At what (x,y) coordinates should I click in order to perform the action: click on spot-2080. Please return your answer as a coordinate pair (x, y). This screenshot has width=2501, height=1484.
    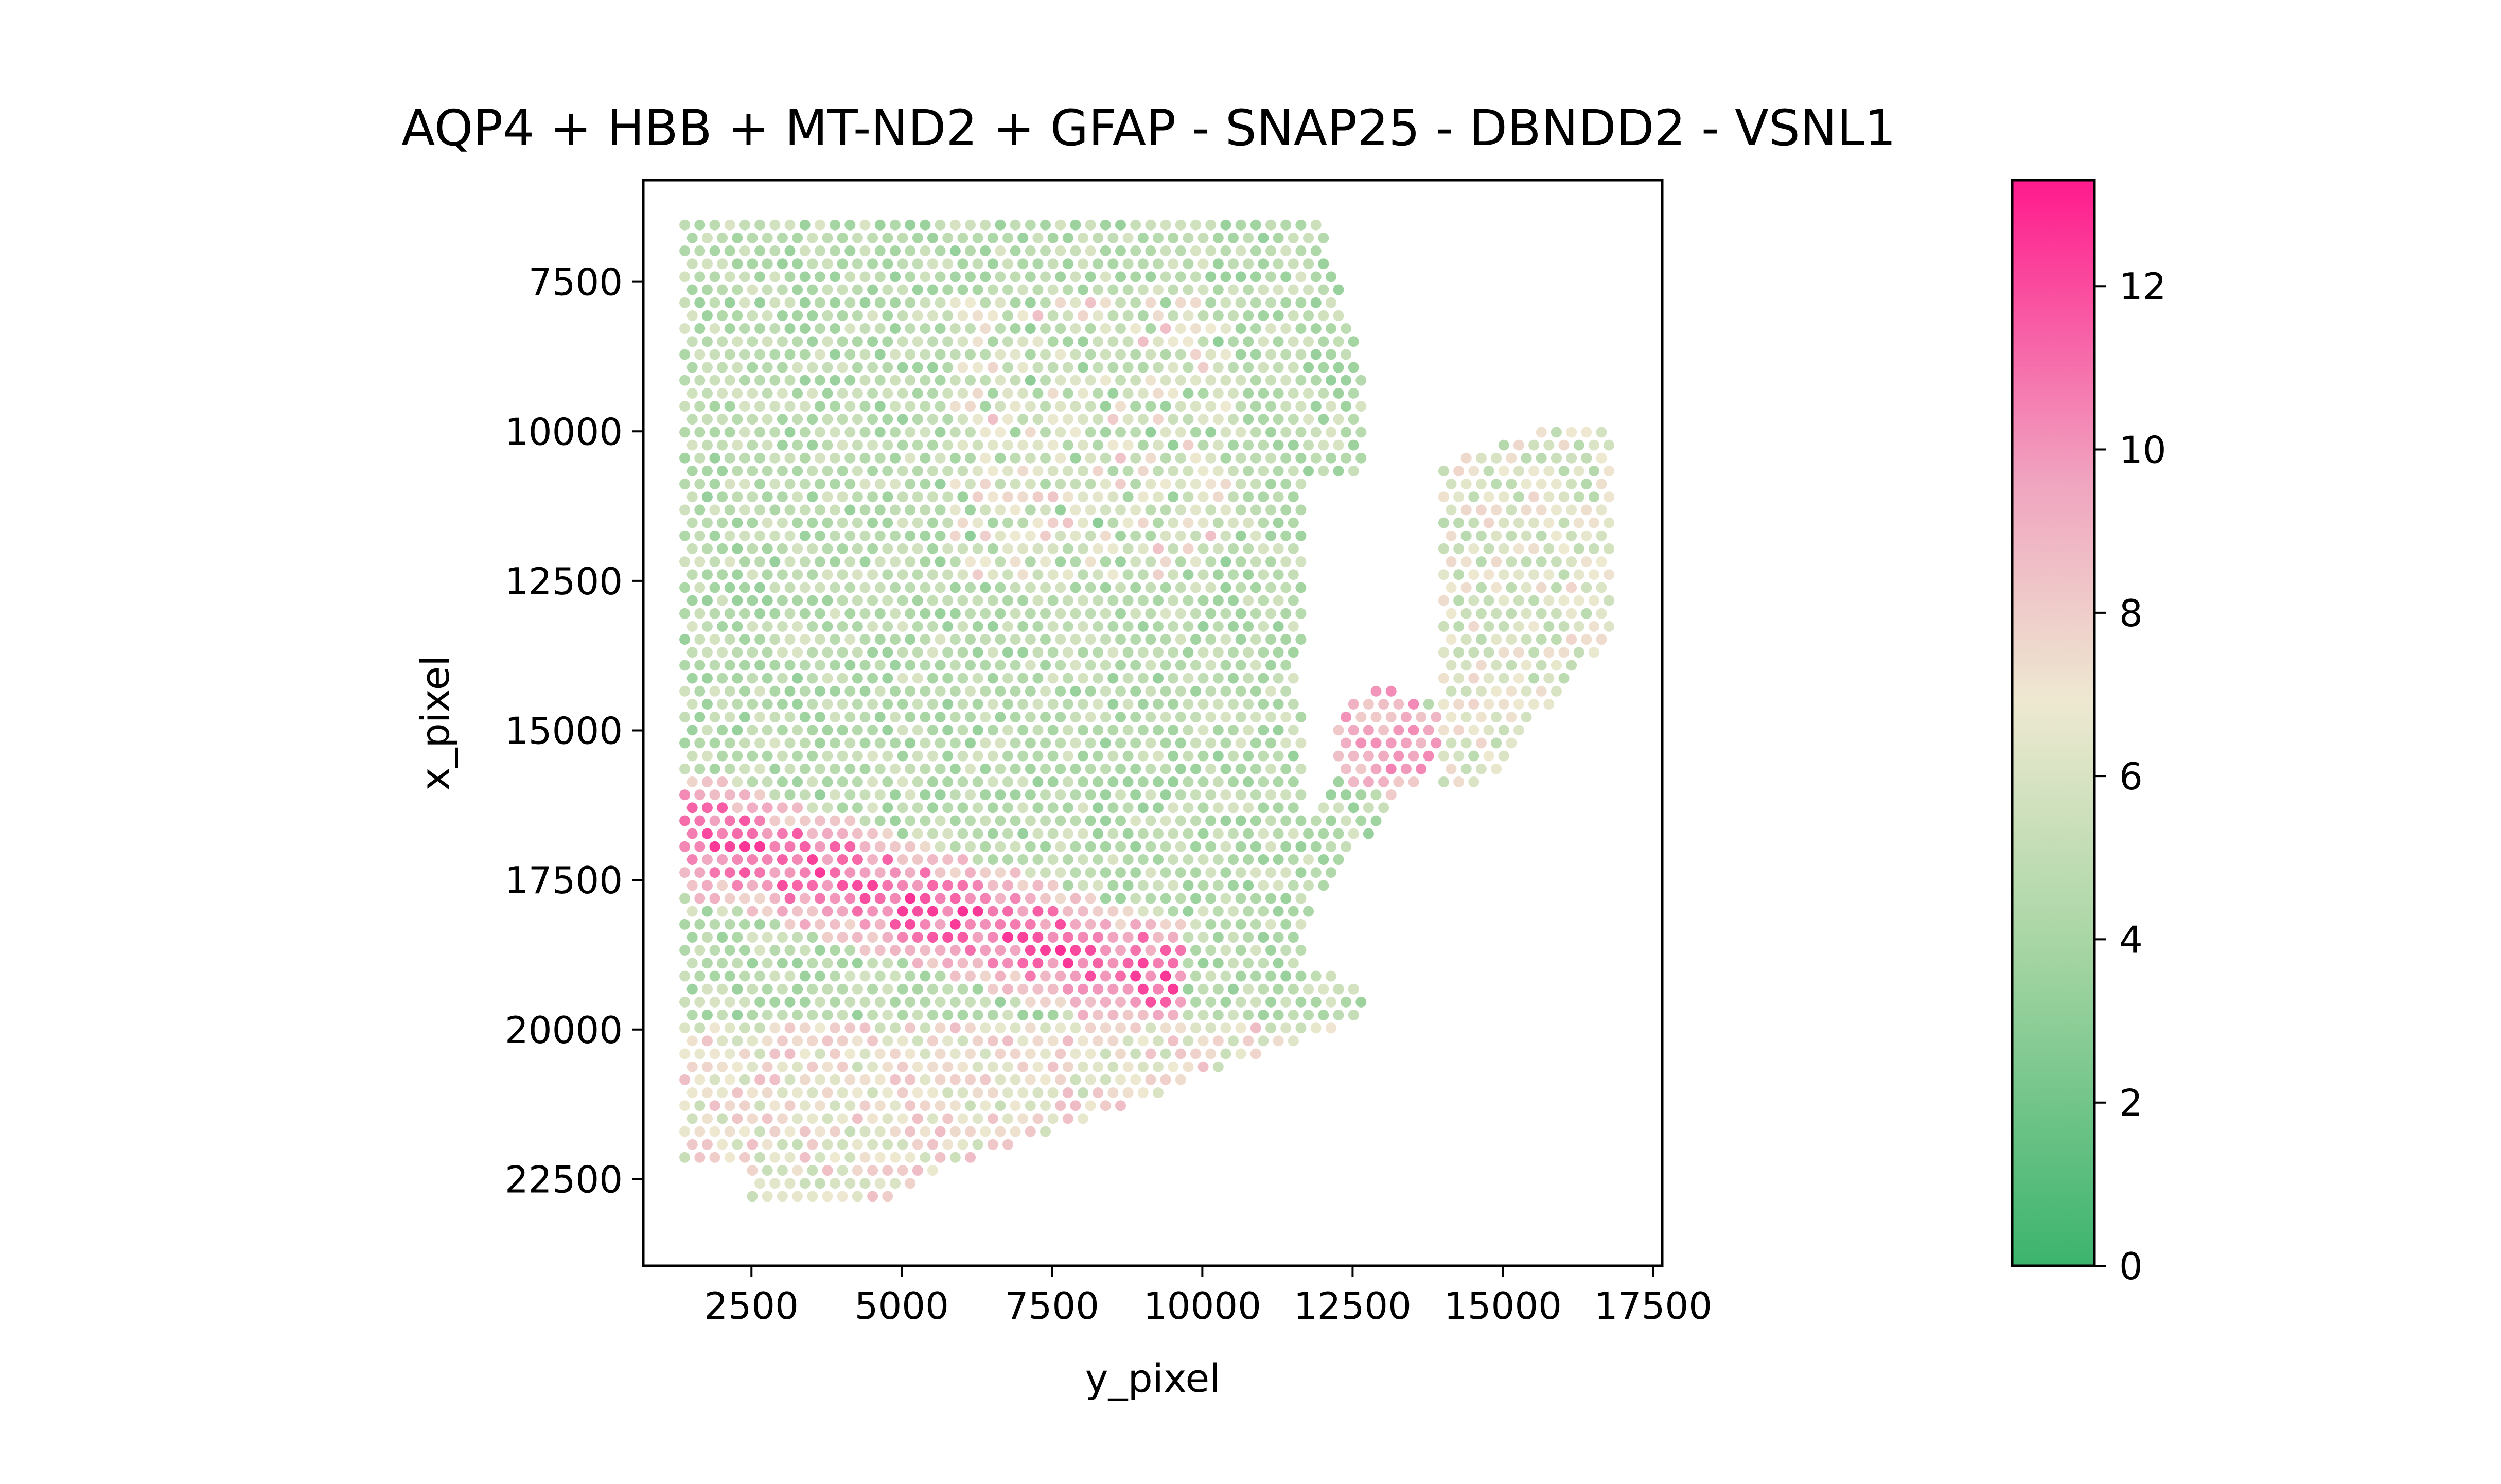
    Looking at the image, I should click on (1368, 756).